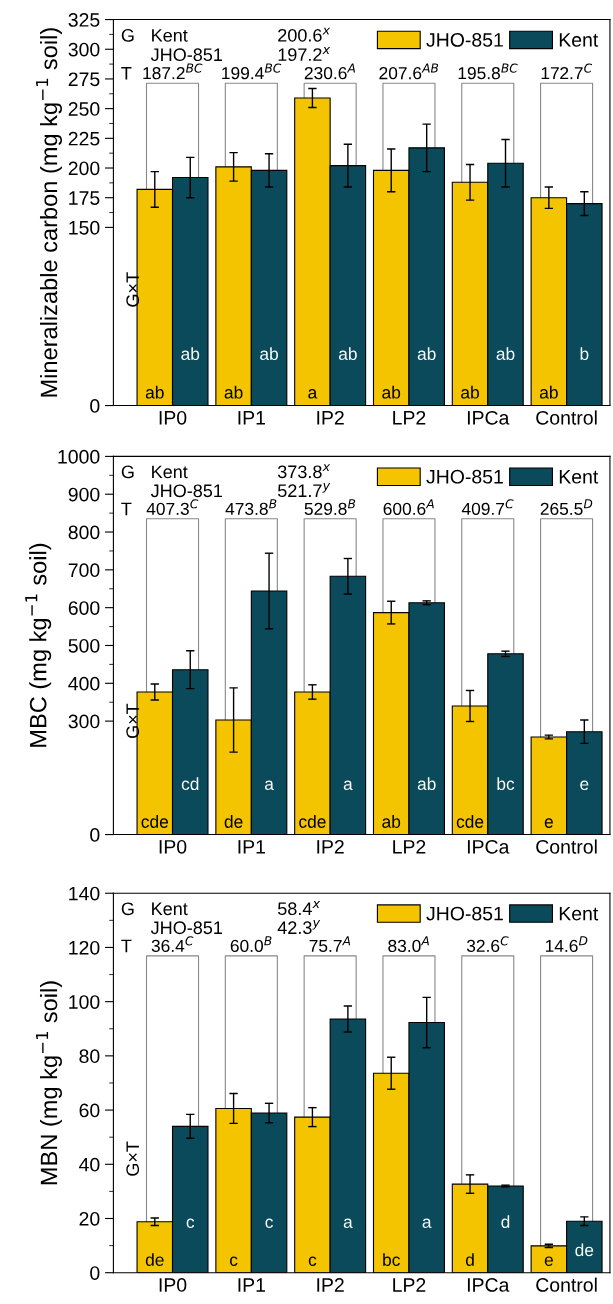 This screenshot has width=613, height=1304. What do you see at coordinates (567, 71) in the screenshot?
I see `annotation: 172.7$^{C}$` at bounding box center [567, 71].